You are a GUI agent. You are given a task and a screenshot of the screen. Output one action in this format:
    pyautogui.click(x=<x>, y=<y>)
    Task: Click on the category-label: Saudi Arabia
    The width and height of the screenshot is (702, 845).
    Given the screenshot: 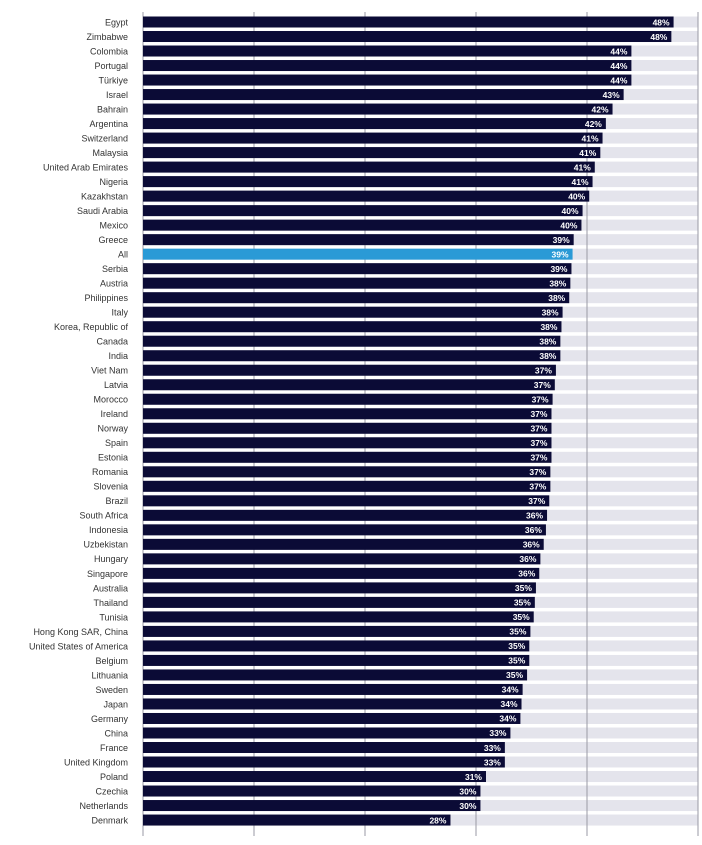 What is the action you would take?
    pyautogui.click(x=102, y=211)
    